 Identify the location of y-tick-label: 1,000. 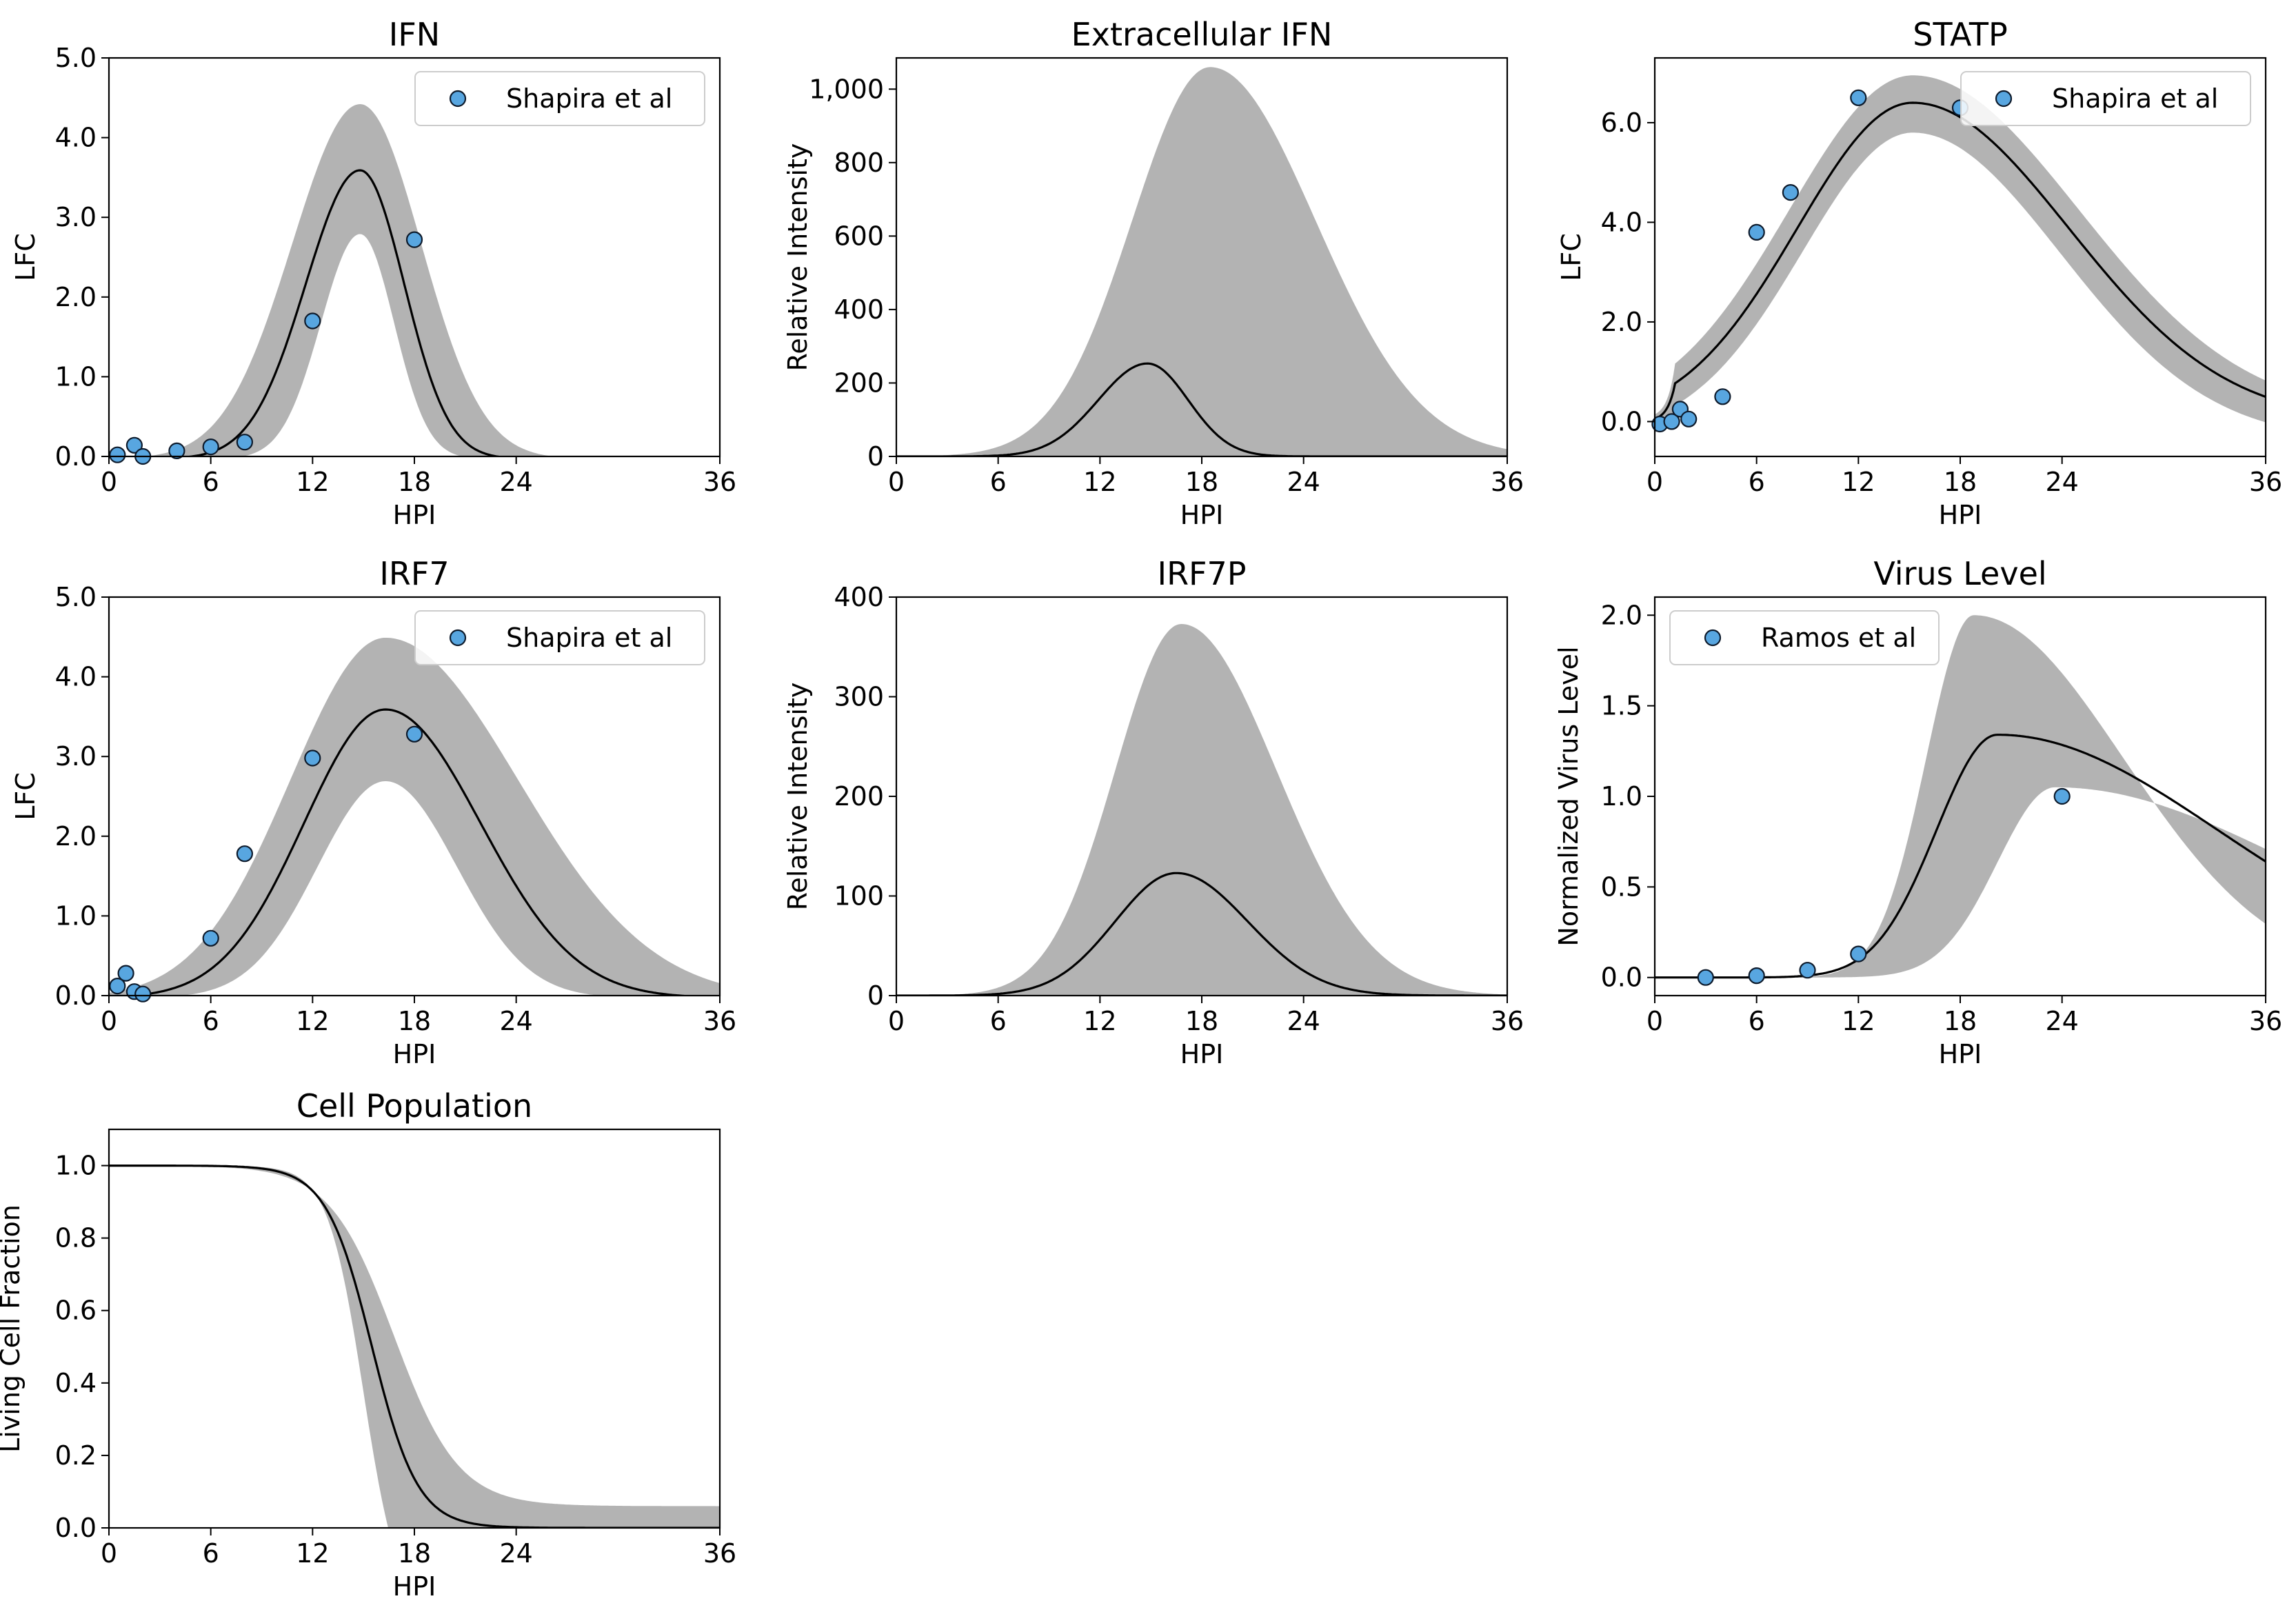
(847, 89).